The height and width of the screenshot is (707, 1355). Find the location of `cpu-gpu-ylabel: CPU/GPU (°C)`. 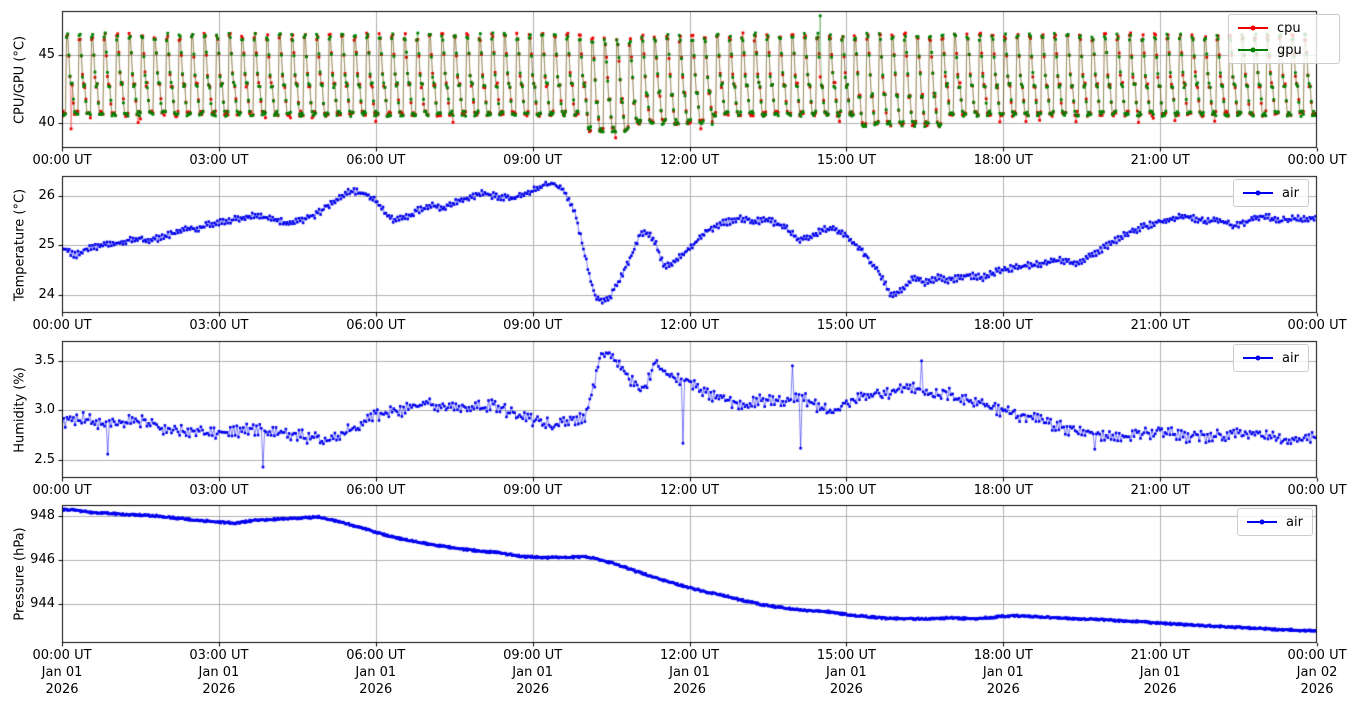

cpu-gpu-ylabel: CPU/GPU (°C) is located at coordinates (20, 79).